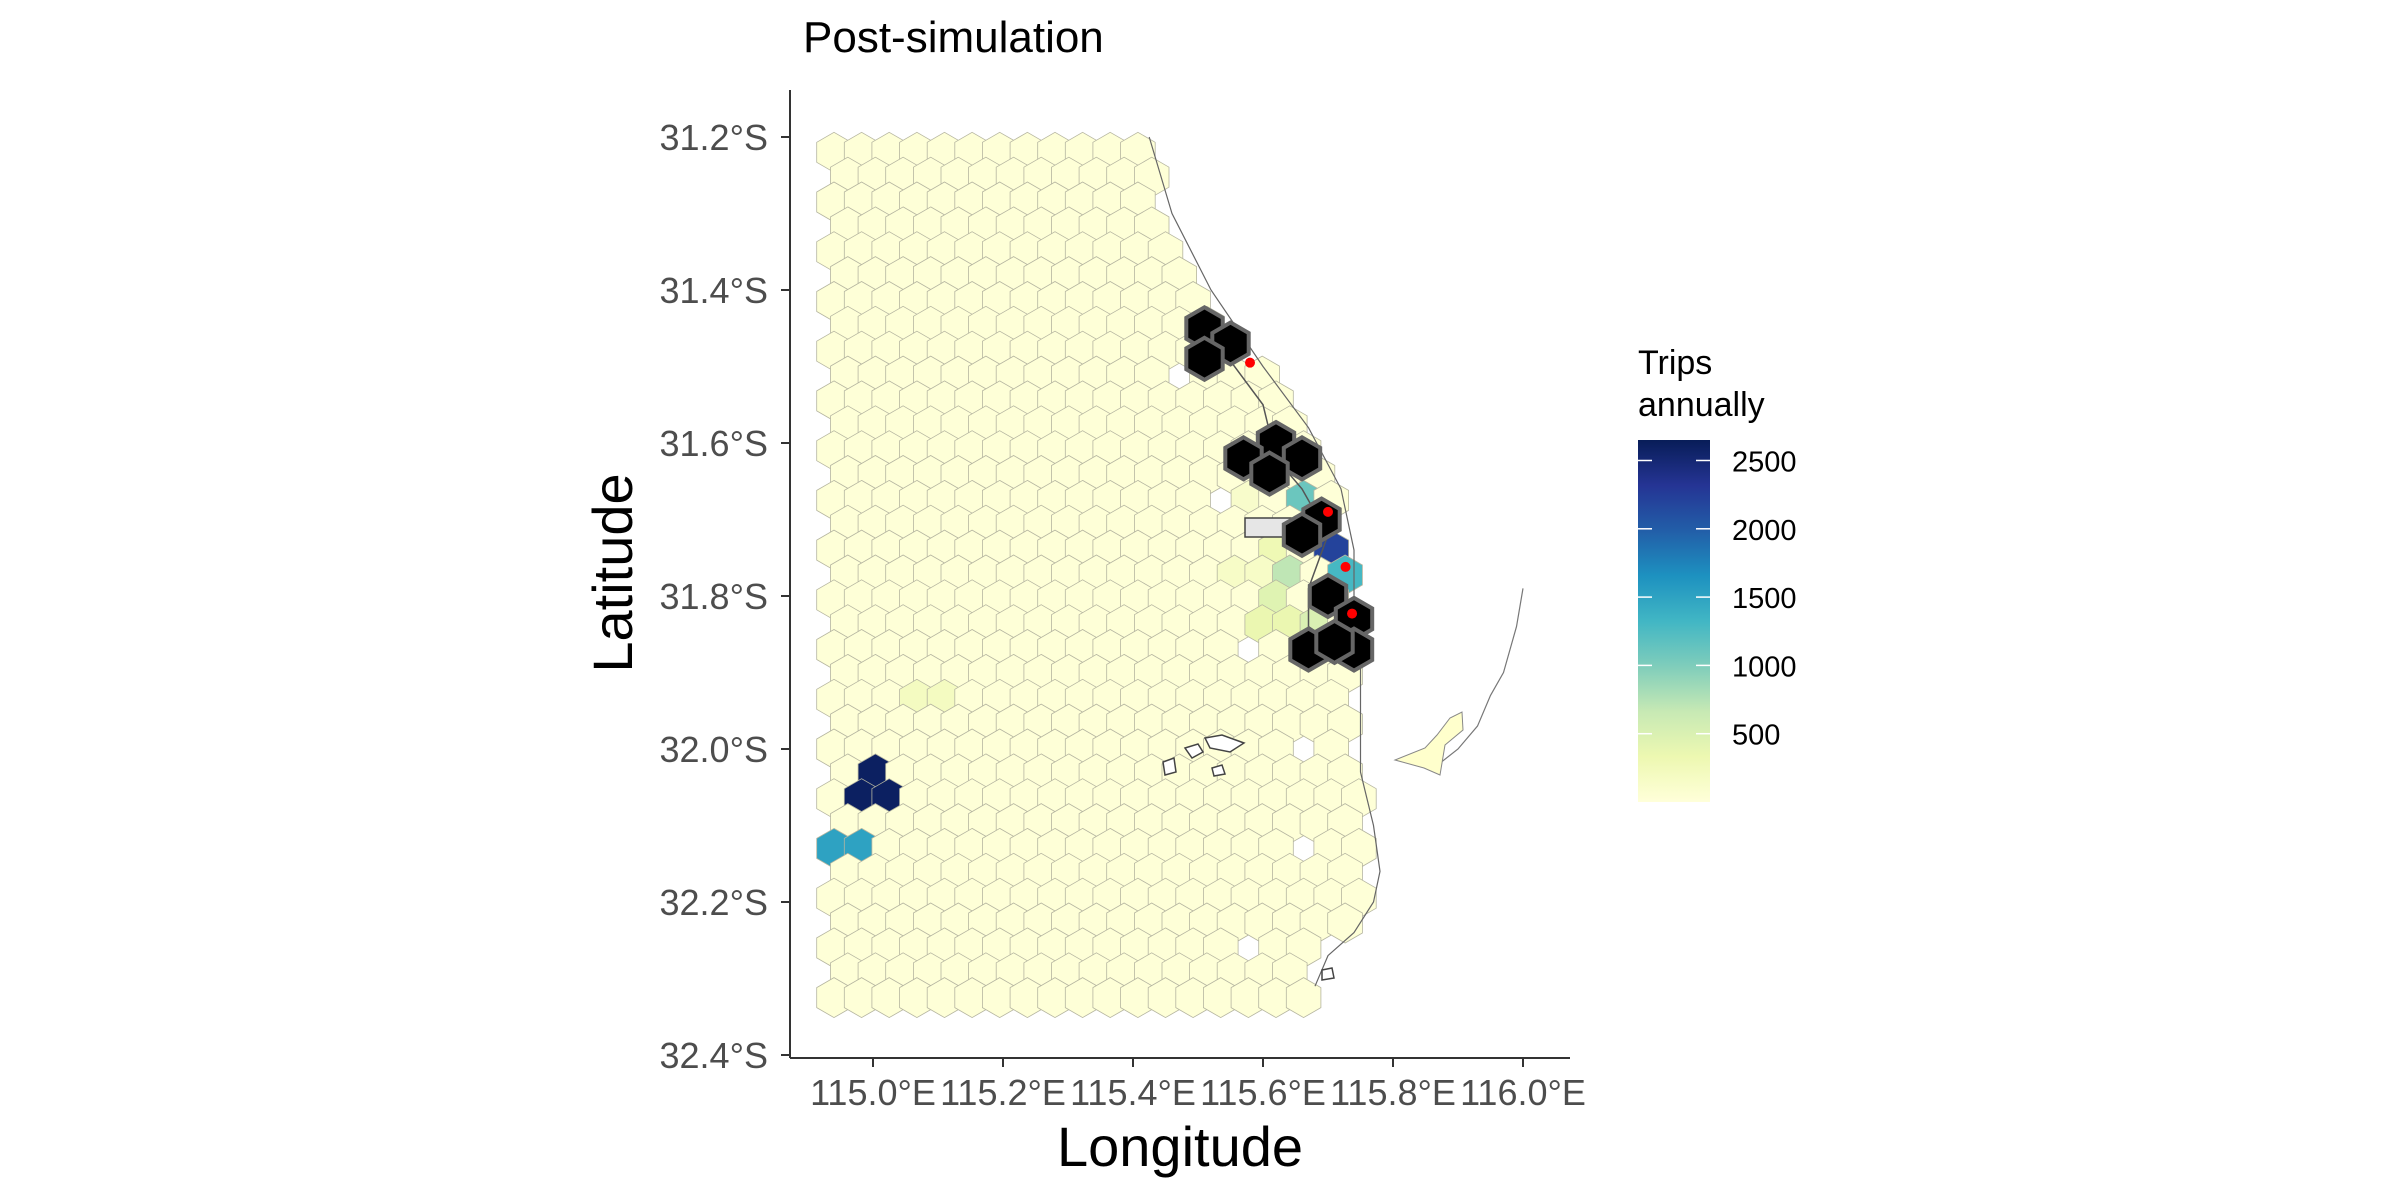  I want to click on x-tick-label: 115.6°E, so click(1263, 1092).